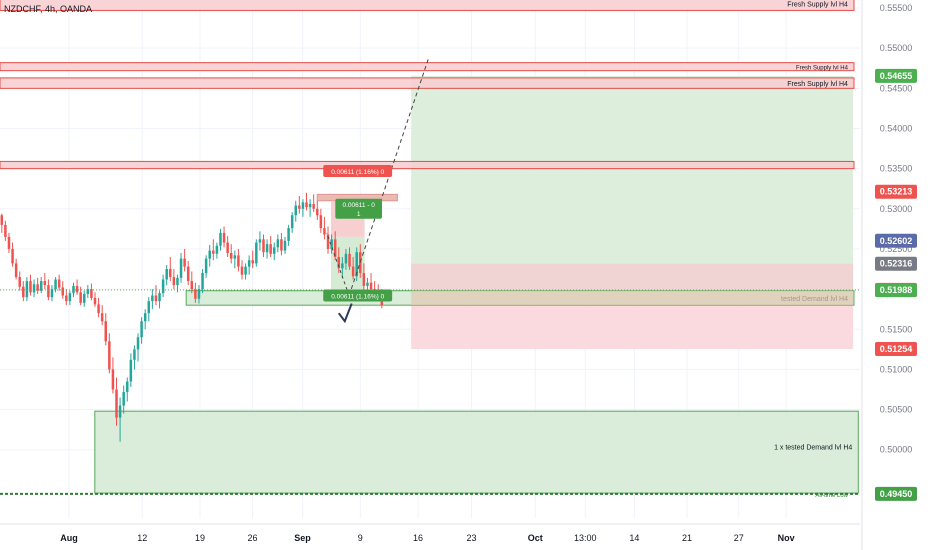  I want to click on x-tick-label: 14, so click(634, 538).